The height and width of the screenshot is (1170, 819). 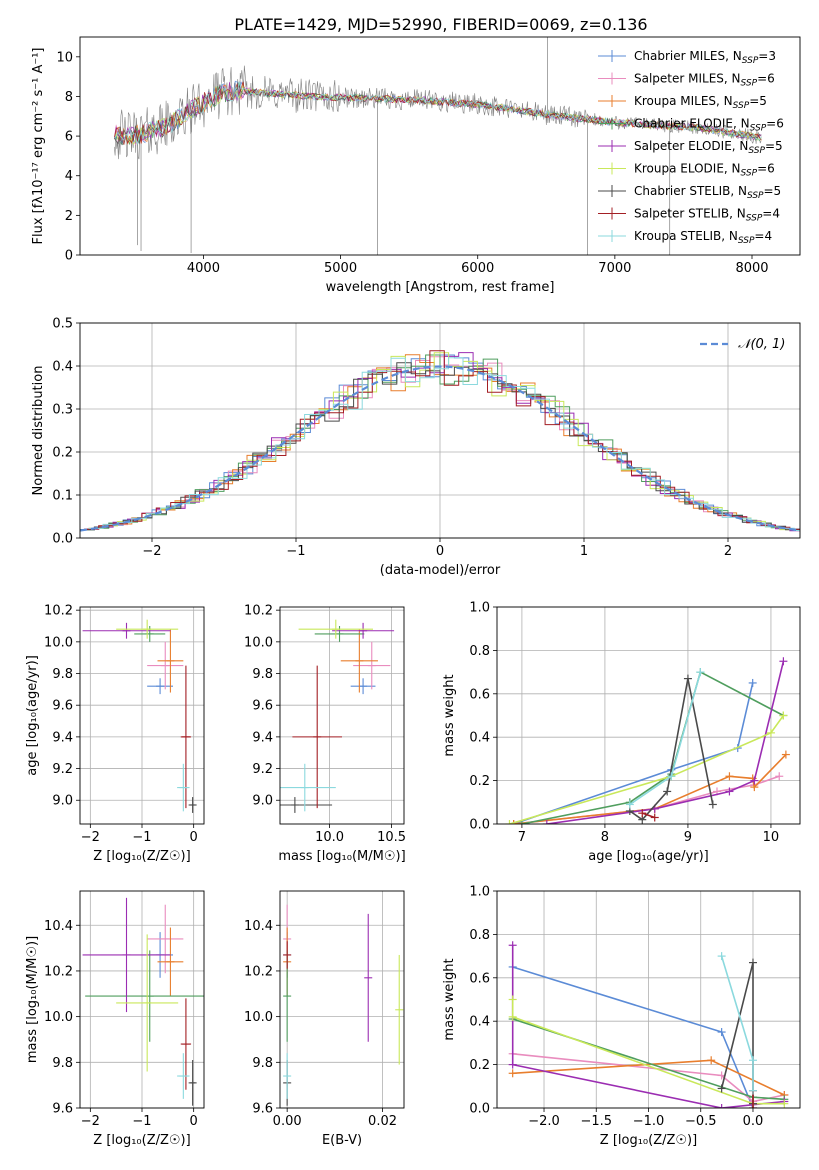 I want to click on model-line-chabrier-elodie, so click(x=438, y=113).